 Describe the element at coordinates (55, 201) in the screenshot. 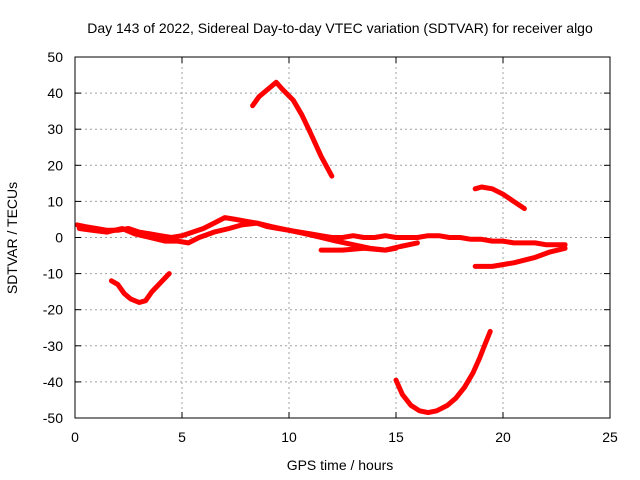

I see `y-tick-label: 10` at that location.